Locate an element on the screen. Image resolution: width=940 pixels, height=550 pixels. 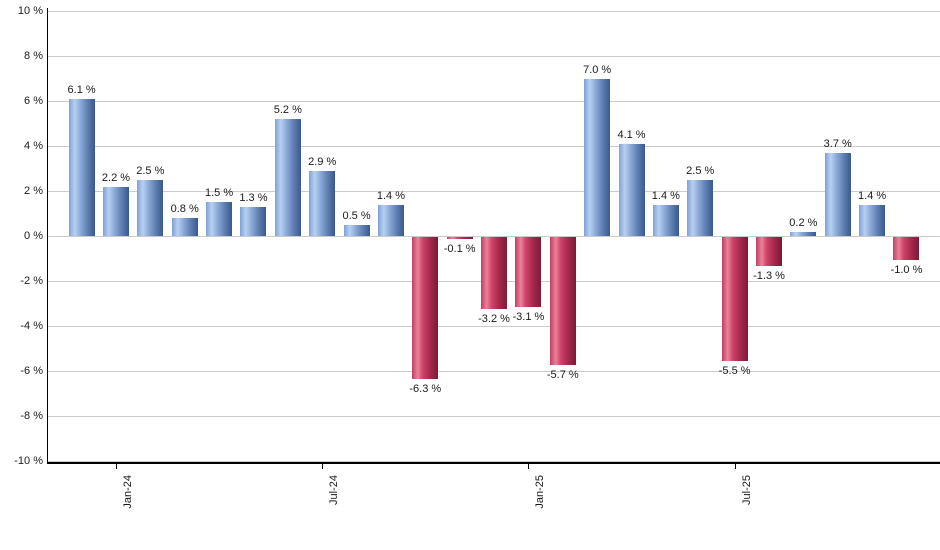
y-axis-tick-label: 2 % is located at coordinates (33, 191).